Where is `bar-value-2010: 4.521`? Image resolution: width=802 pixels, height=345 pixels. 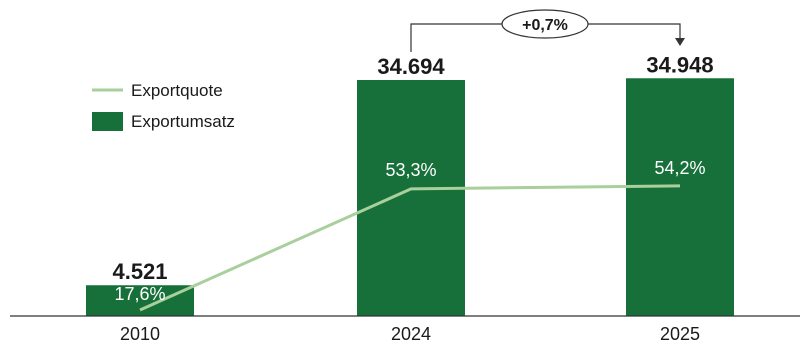 bar-value-2010: 4.521 is located at coordinates (139, 271).